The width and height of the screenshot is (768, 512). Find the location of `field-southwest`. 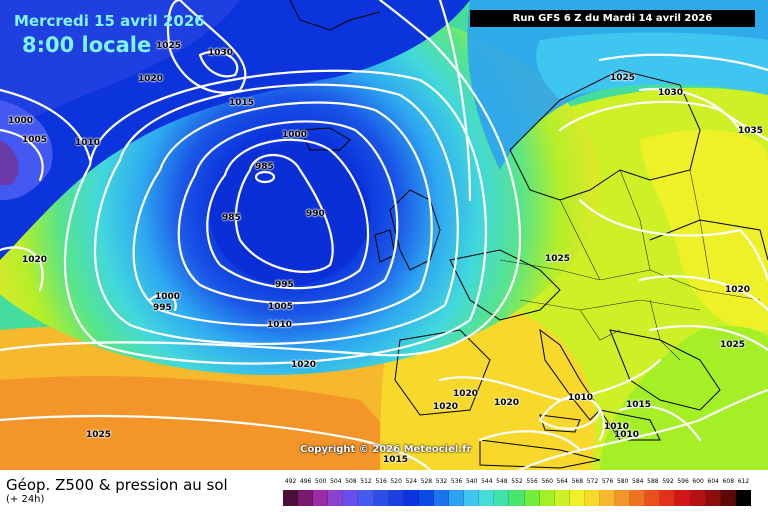

field-southwest is located at coordinates (200, 423).